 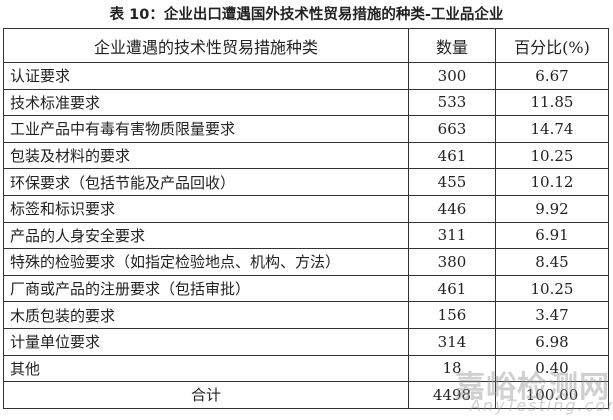 What do you see at coordinates (306, 15) in the screenshot?
I see `table-title: 表 10：企业出口遭遇国外技术性贸易措施的种类-工业品企业` at bounding box center [306, 15].